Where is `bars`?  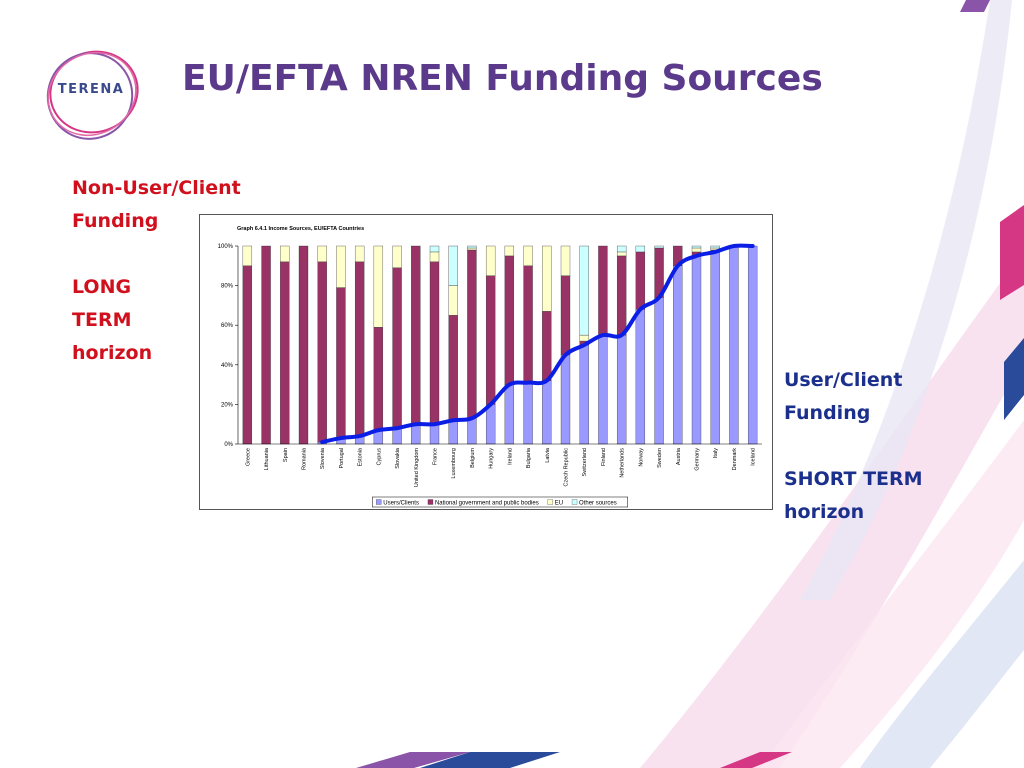
bars is located at coordinates (500, 345).